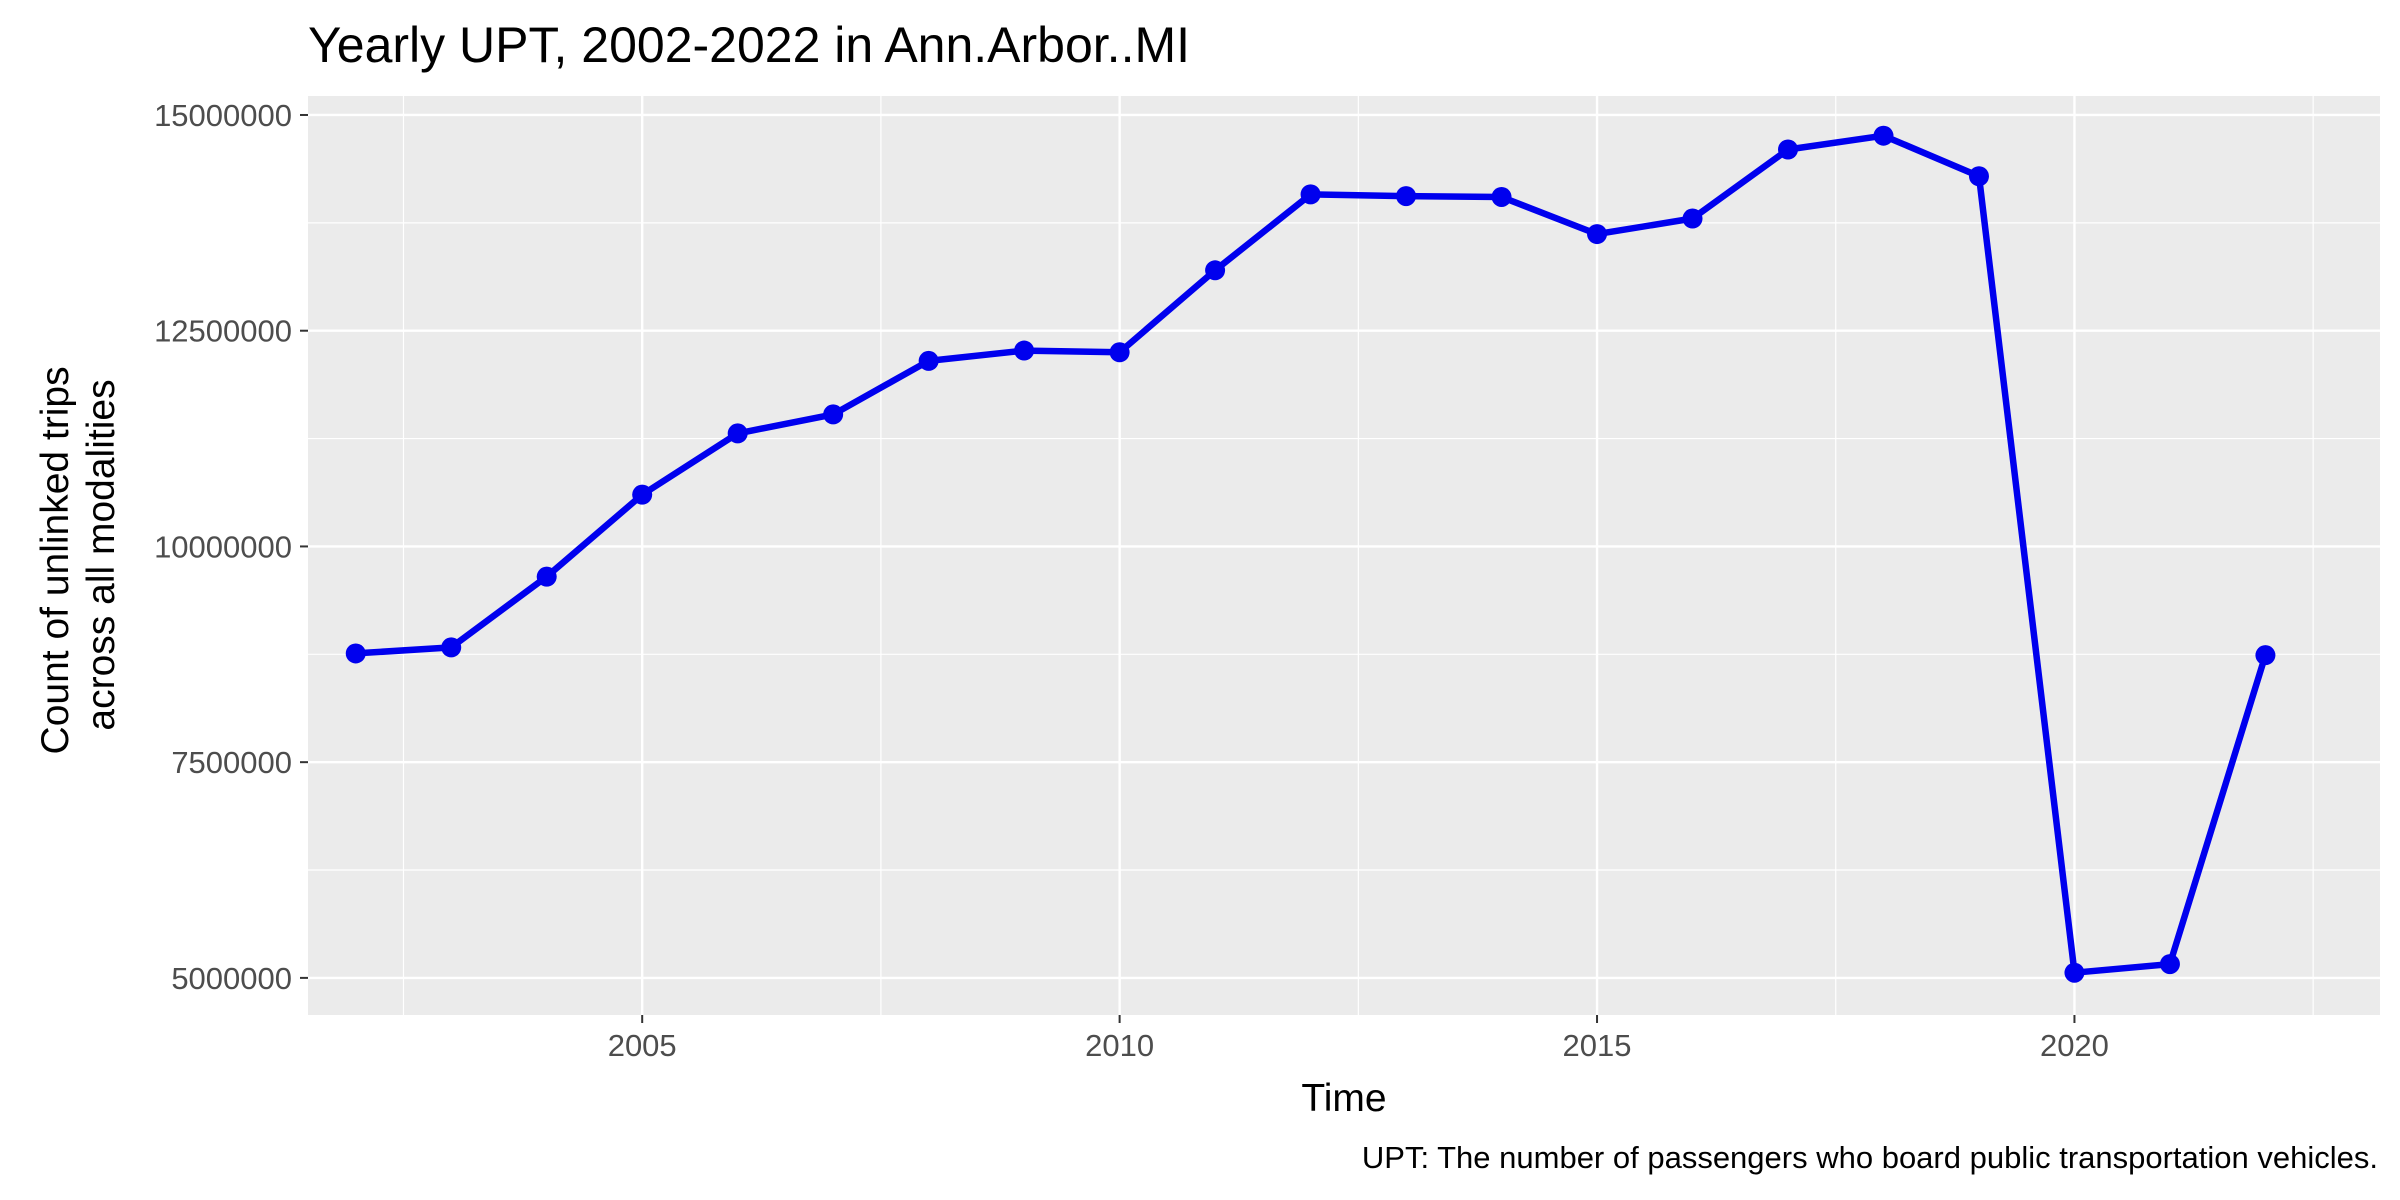 The height and width of the screenshot is (1200, 2400). What do you see at coordinates (1597, 1045) in the screenshot?
I see `x-tick-label: 2015` at bounding box center [1597, 1045].